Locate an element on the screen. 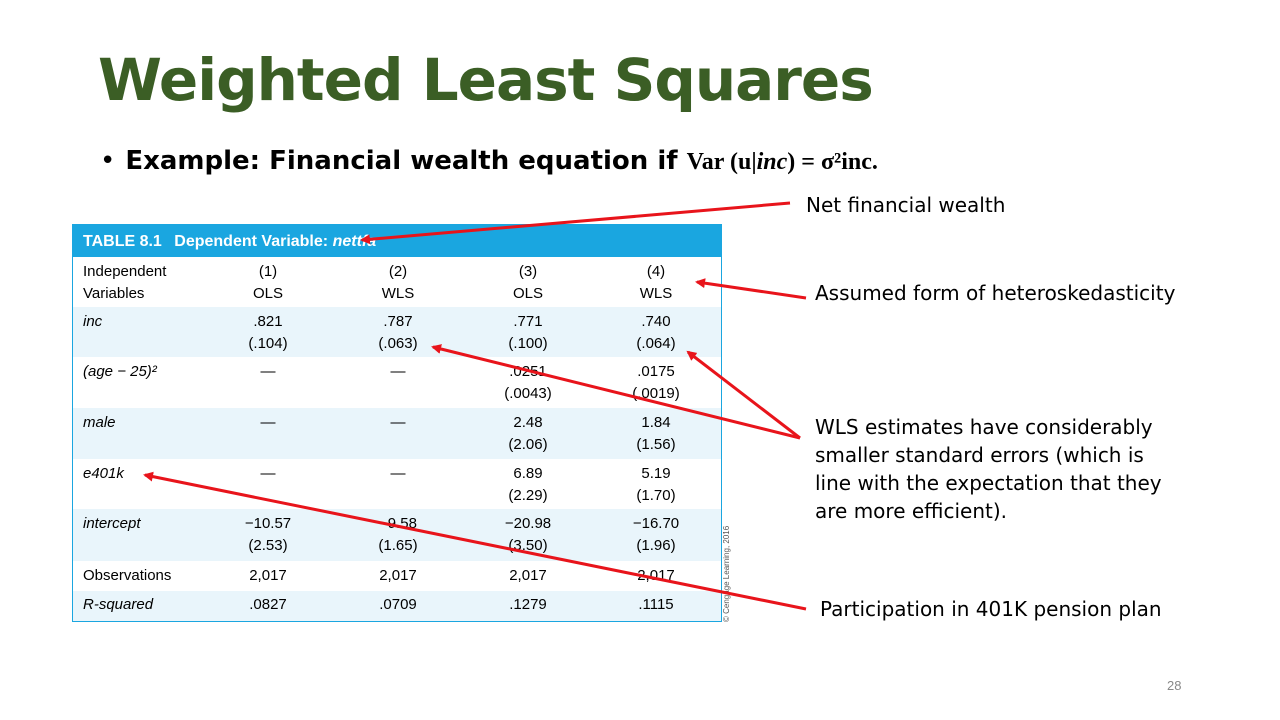 The height and width of the screenshot is (720, 1280). coef: −10.57 is located at coordinates (268, 523).